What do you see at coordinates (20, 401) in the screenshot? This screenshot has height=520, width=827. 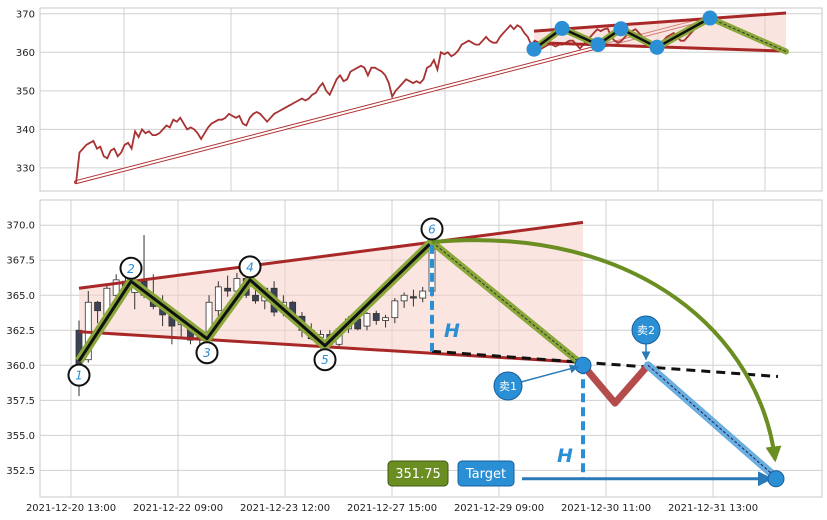 I see `detail-y-tick-label: 357.5` at bounding box center [20, 401].